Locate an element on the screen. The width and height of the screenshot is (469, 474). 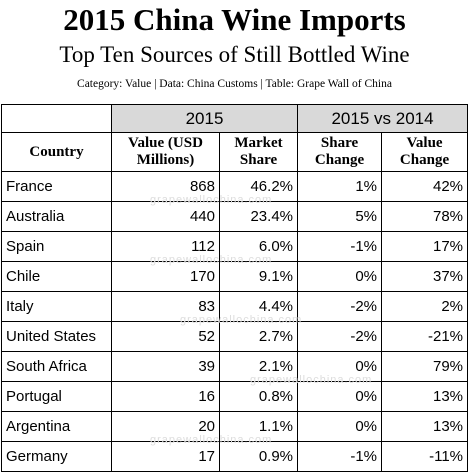
value-cell: 0.9% is located at coordinates (258, 456).